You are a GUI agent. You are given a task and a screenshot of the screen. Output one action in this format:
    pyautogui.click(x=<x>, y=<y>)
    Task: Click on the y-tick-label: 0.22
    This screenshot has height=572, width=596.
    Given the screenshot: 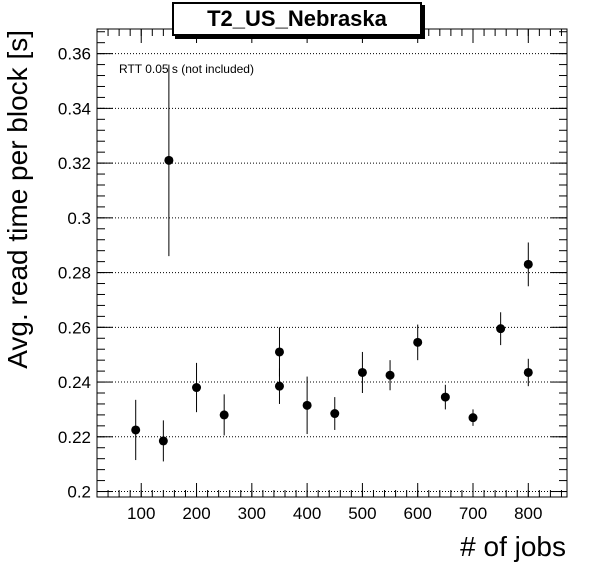 What is the action you would take?
    pyautogui.click(x=74, y=437)
    